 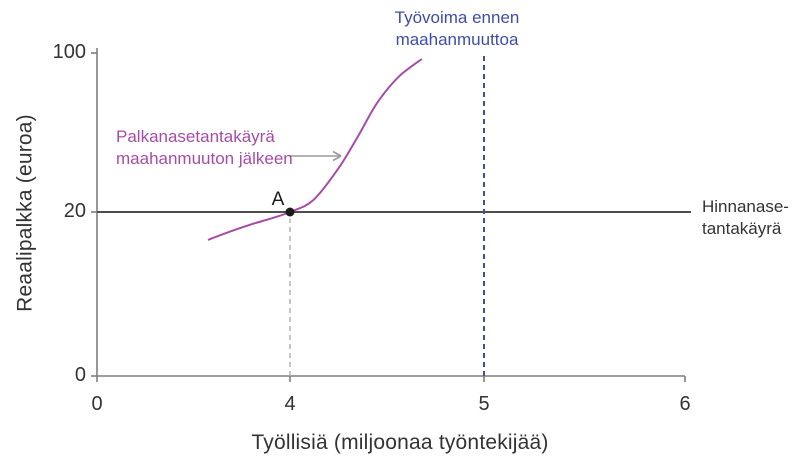 I want to click on labor-force-annotation: Työvoima ennen maahanmuuttoa, so click(x=457, y=28).